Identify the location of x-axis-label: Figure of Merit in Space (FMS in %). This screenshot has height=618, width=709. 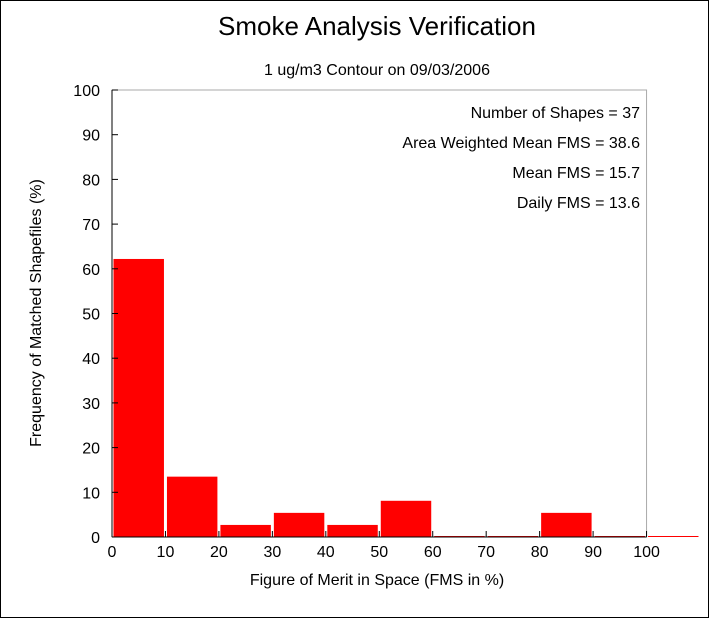
(377, 580).